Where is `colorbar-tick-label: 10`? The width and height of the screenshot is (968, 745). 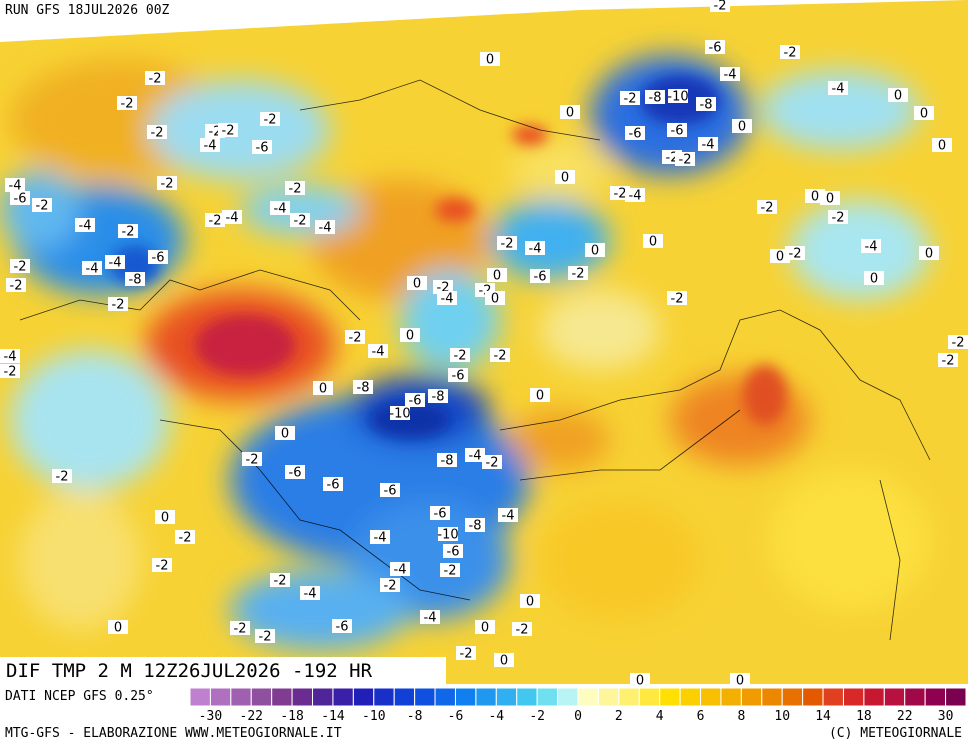 colorbar-tick-label: 10 is located at coordinates (782, 716).